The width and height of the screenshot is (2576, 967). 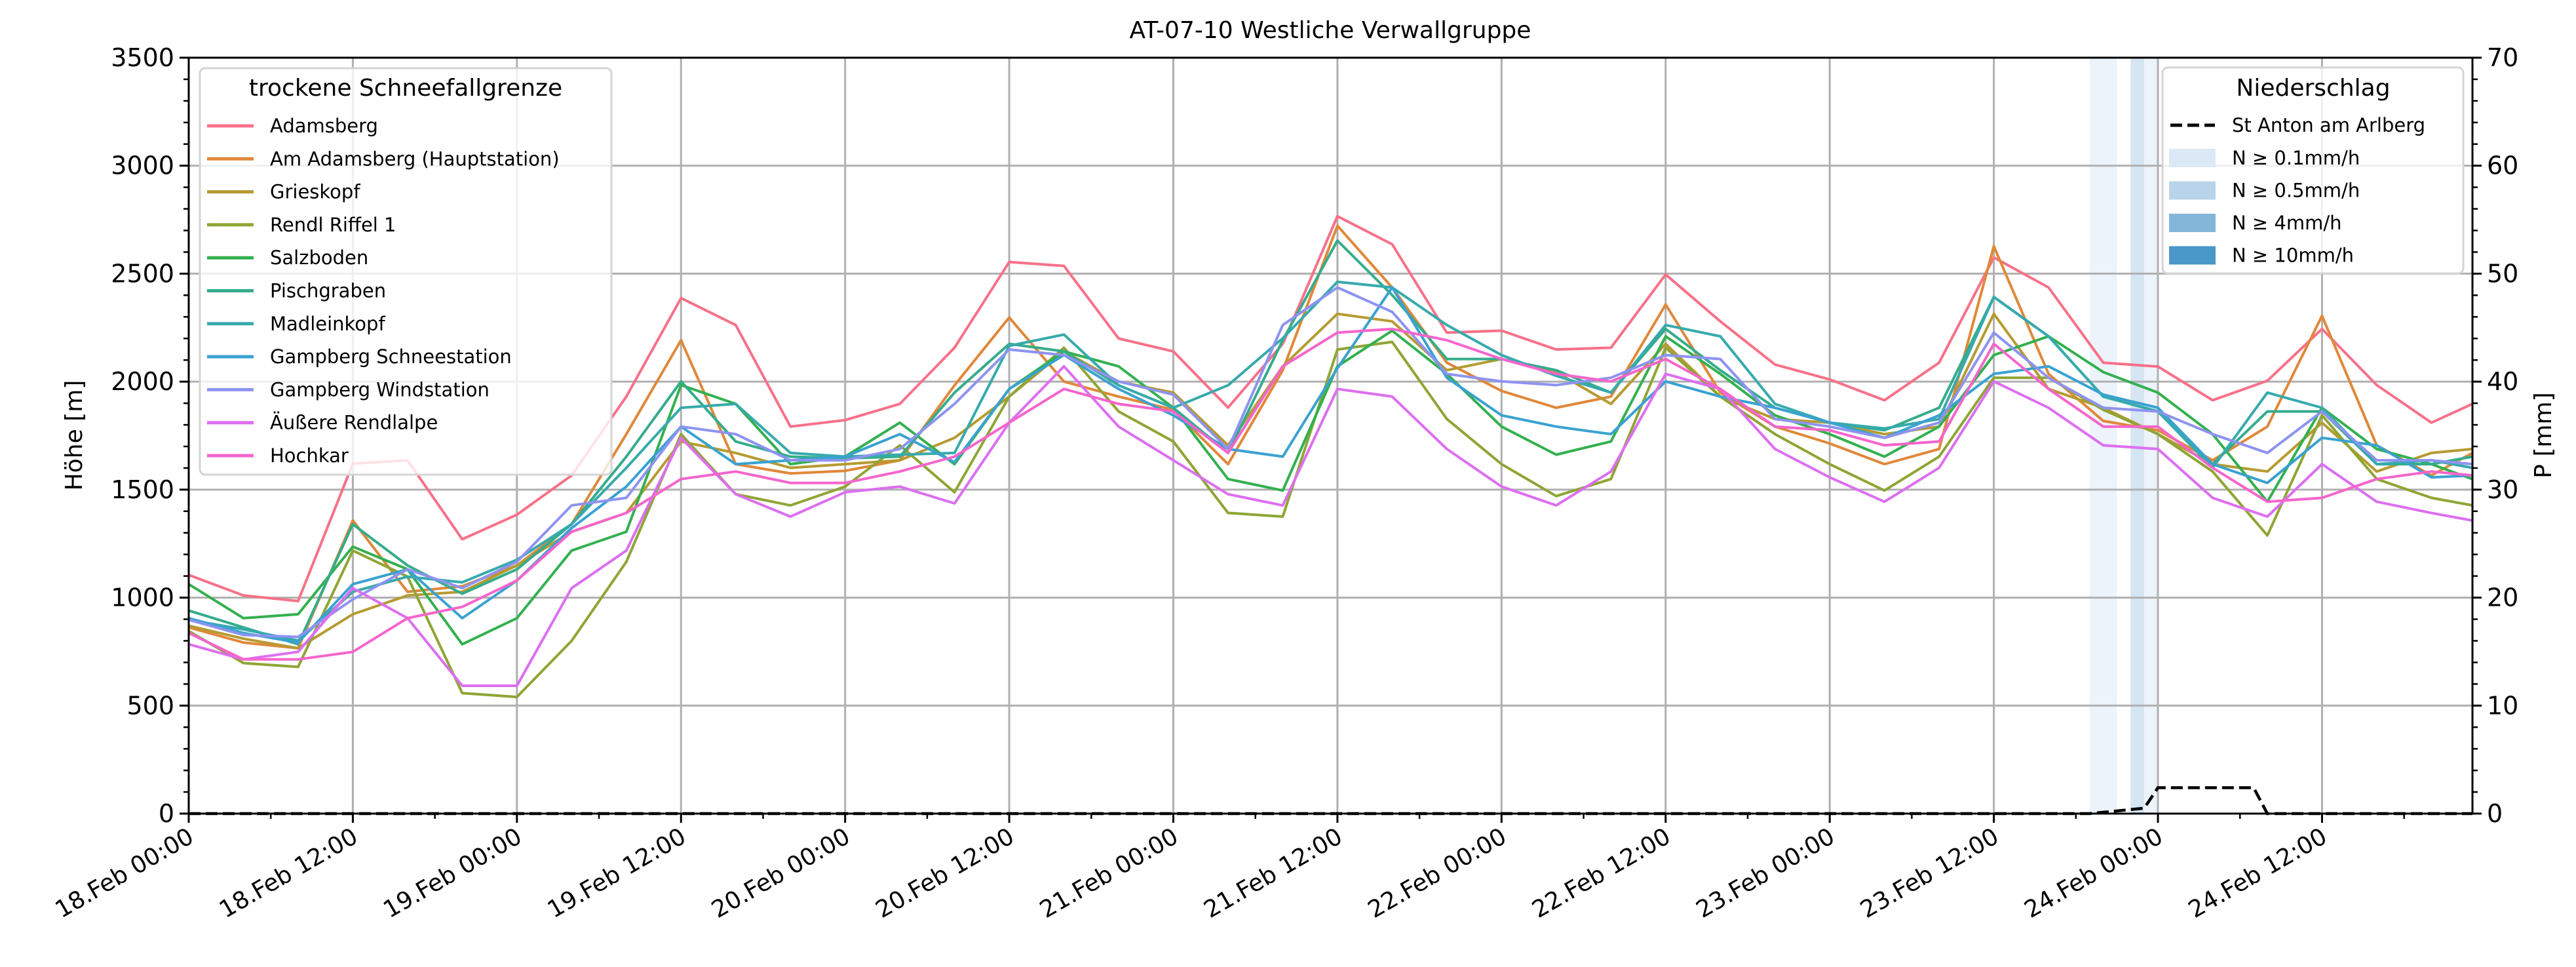 What do you see at coordinates (2543, 435) in the screenshot?
I see `y2-axis-label: P [mm]` at bounding box center [2543, 435].